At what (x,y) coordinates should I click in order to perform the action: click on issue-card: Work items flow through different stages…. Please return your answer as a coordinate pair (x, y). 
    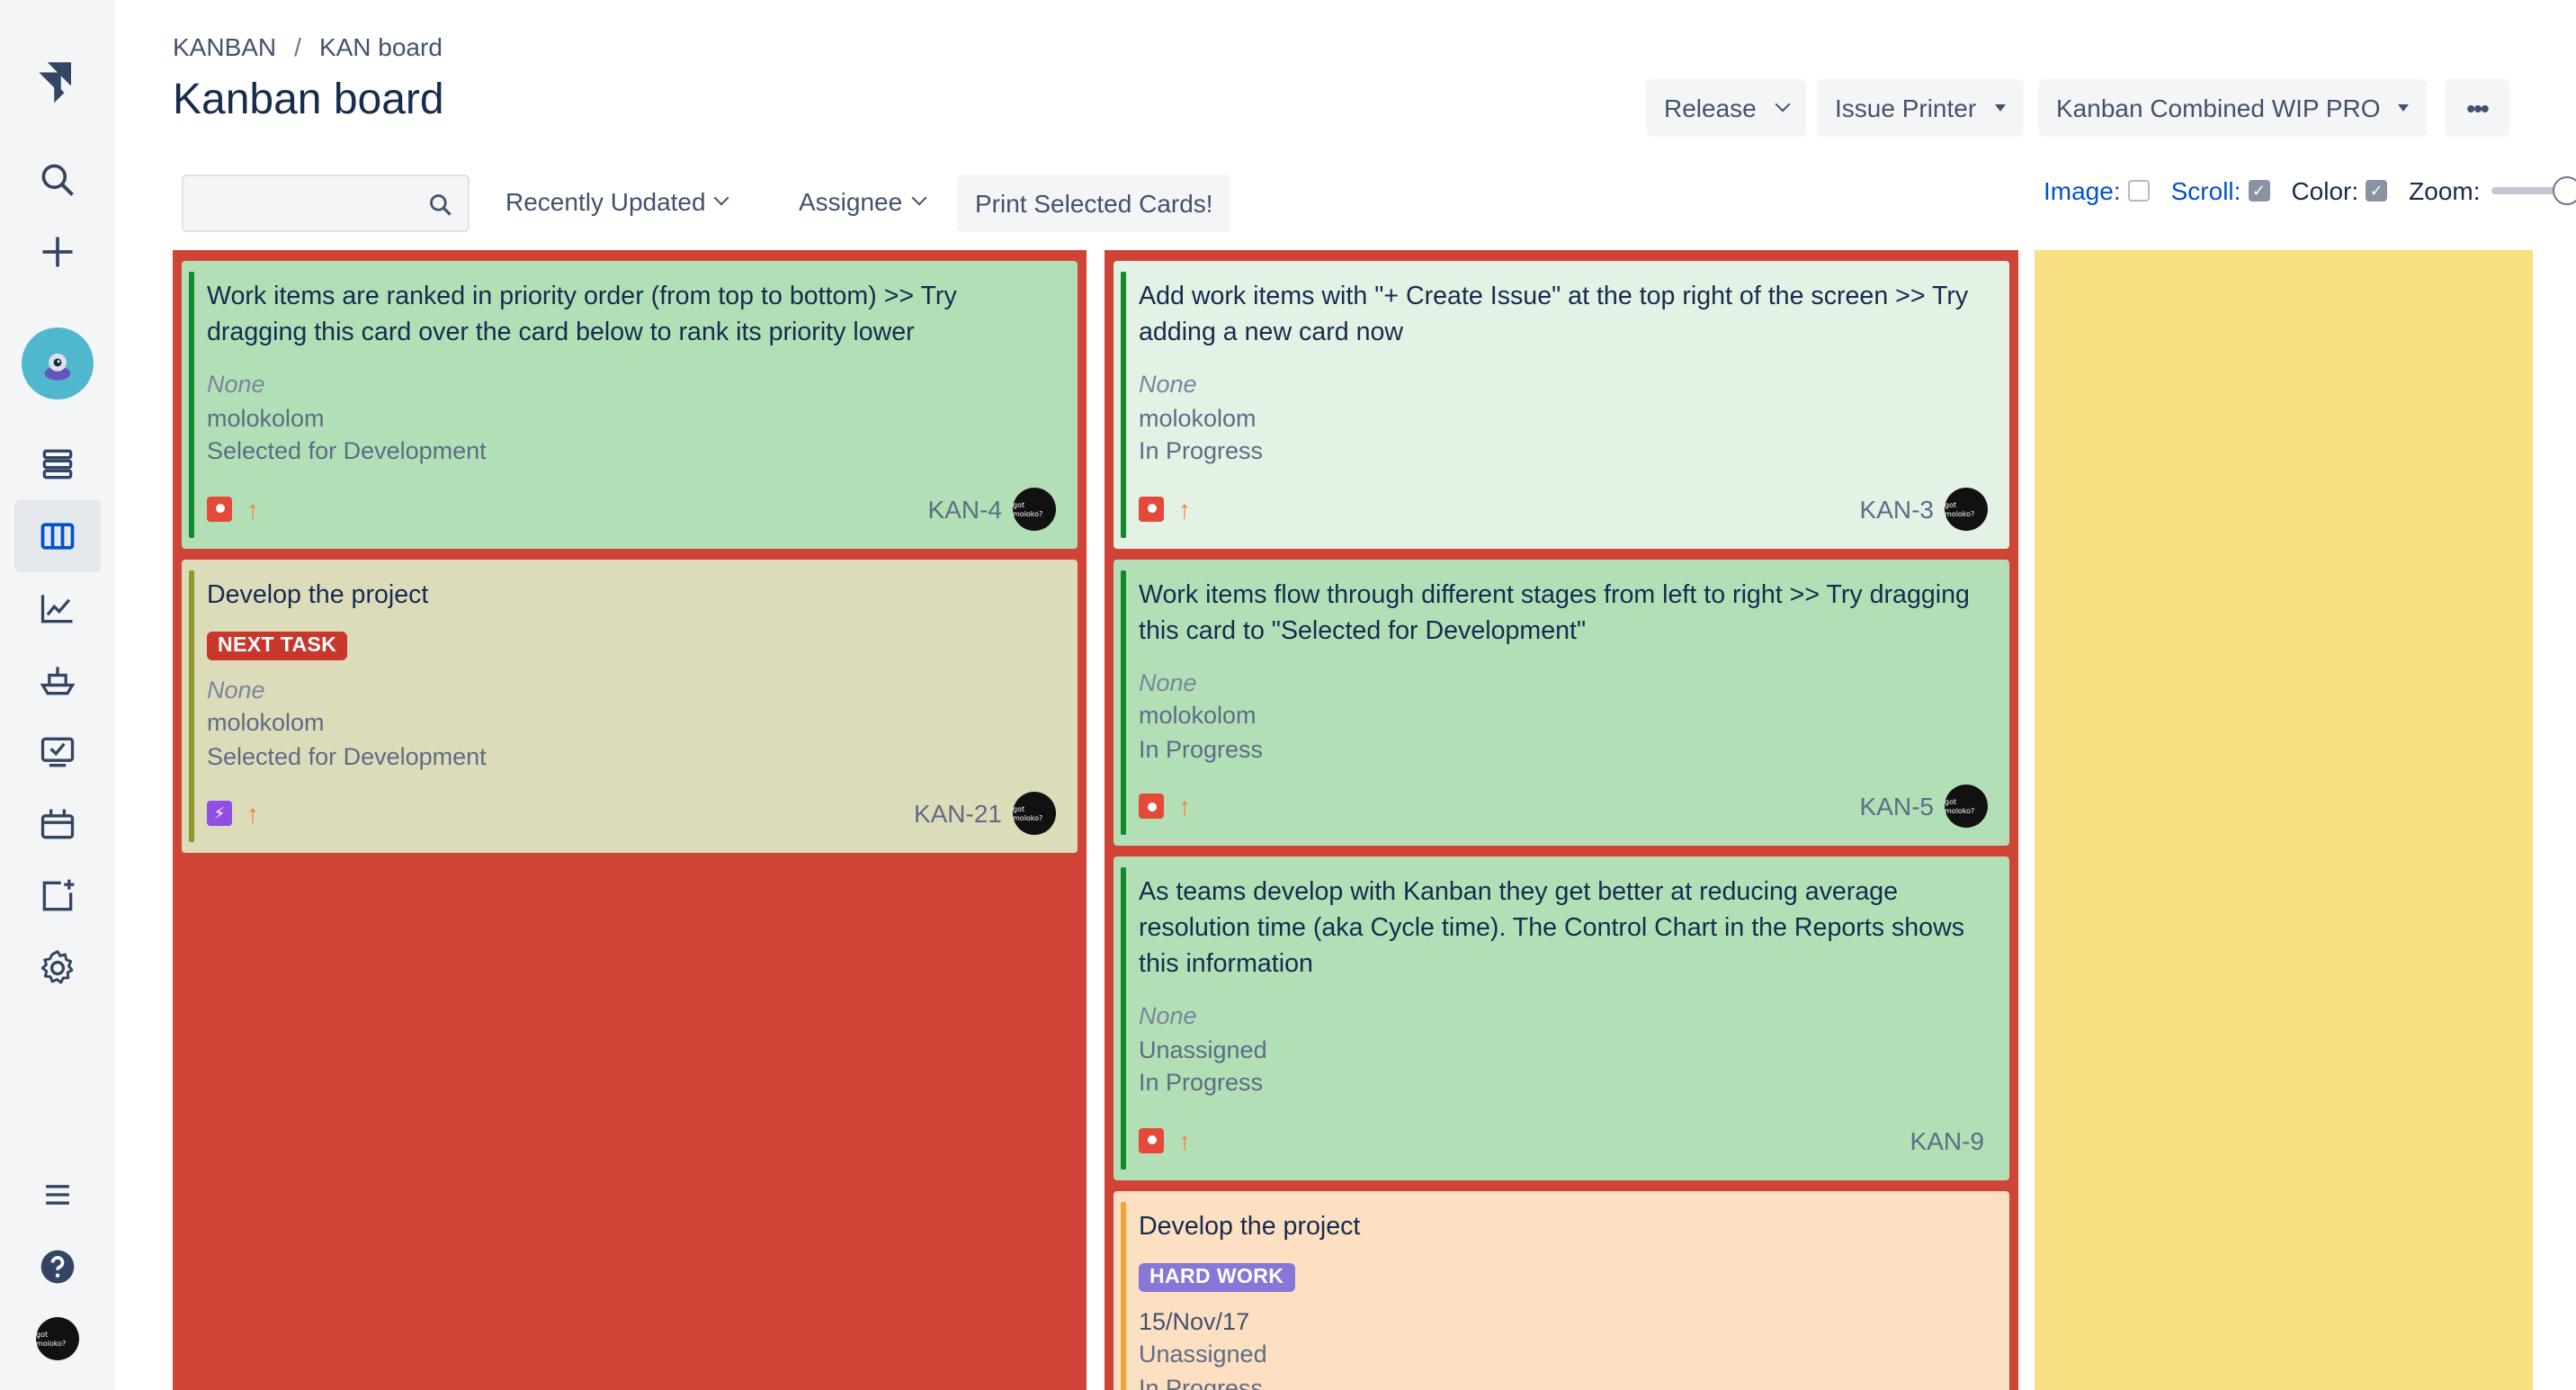
    Looking at the image, I should click on (1561, 702).